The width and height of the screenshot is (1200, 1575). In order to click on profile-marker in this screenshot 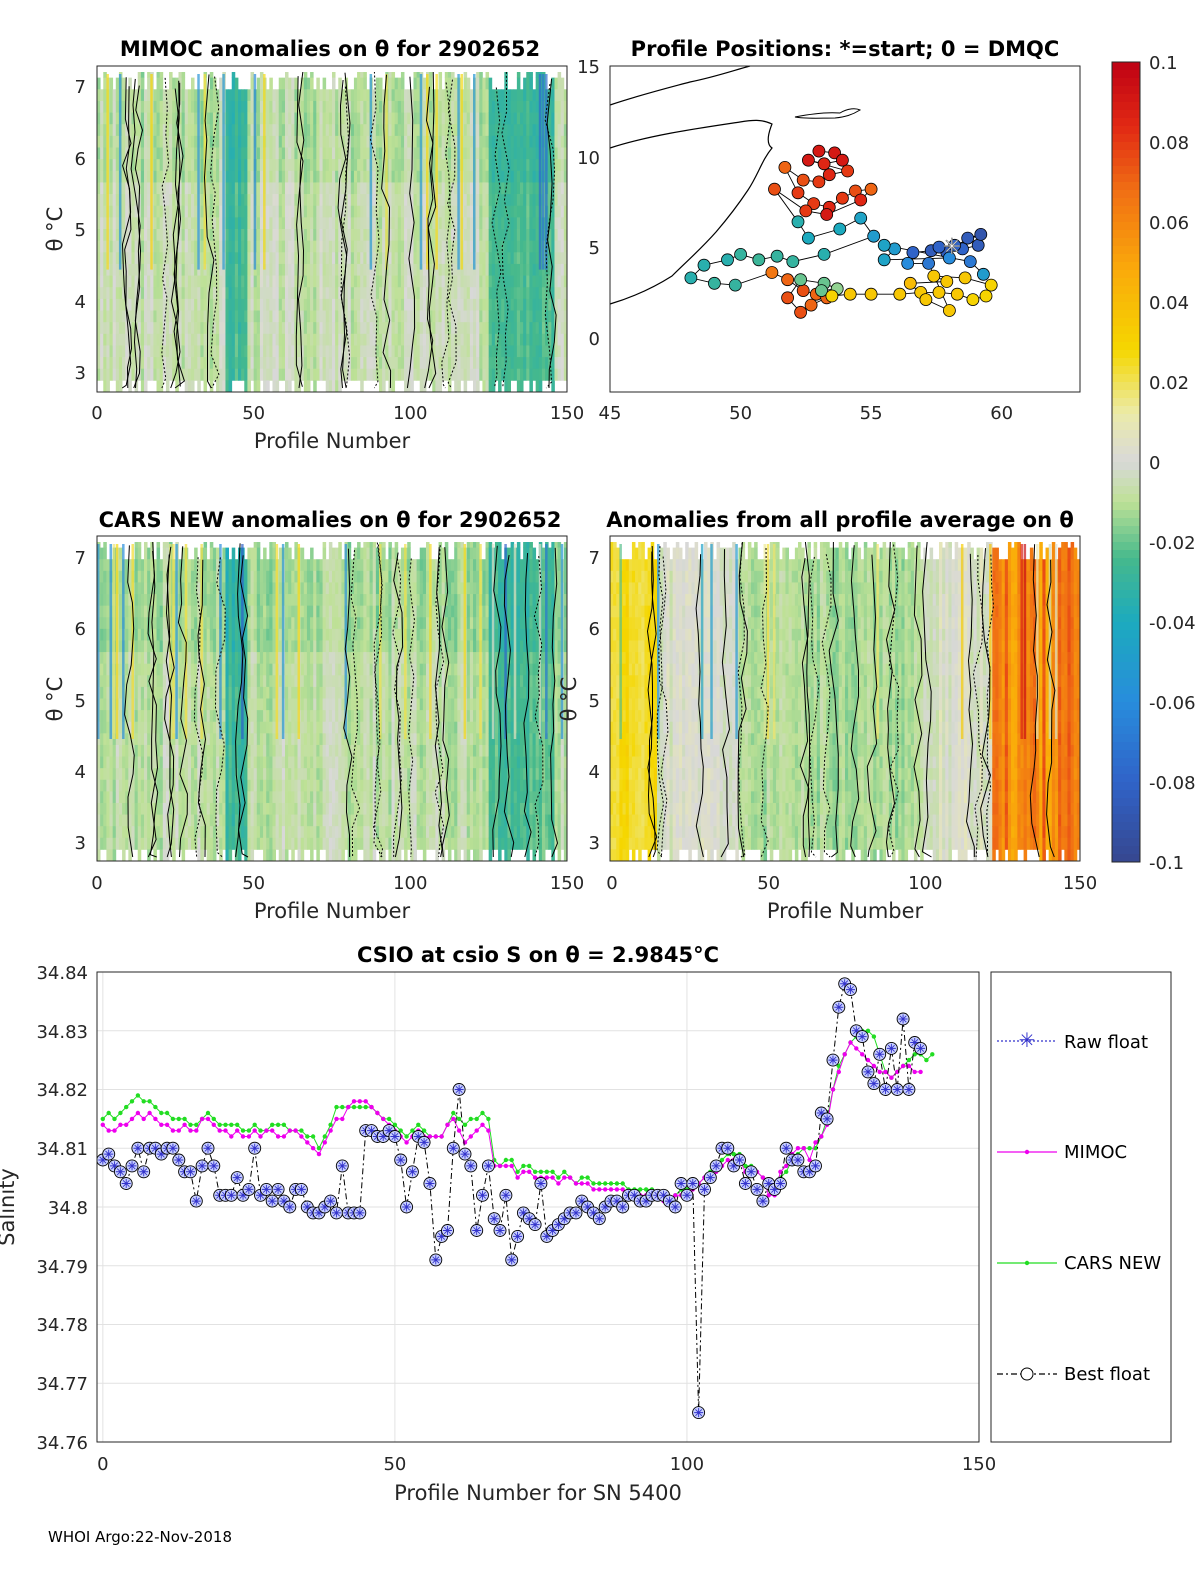, I will do `click(774, 189)`.